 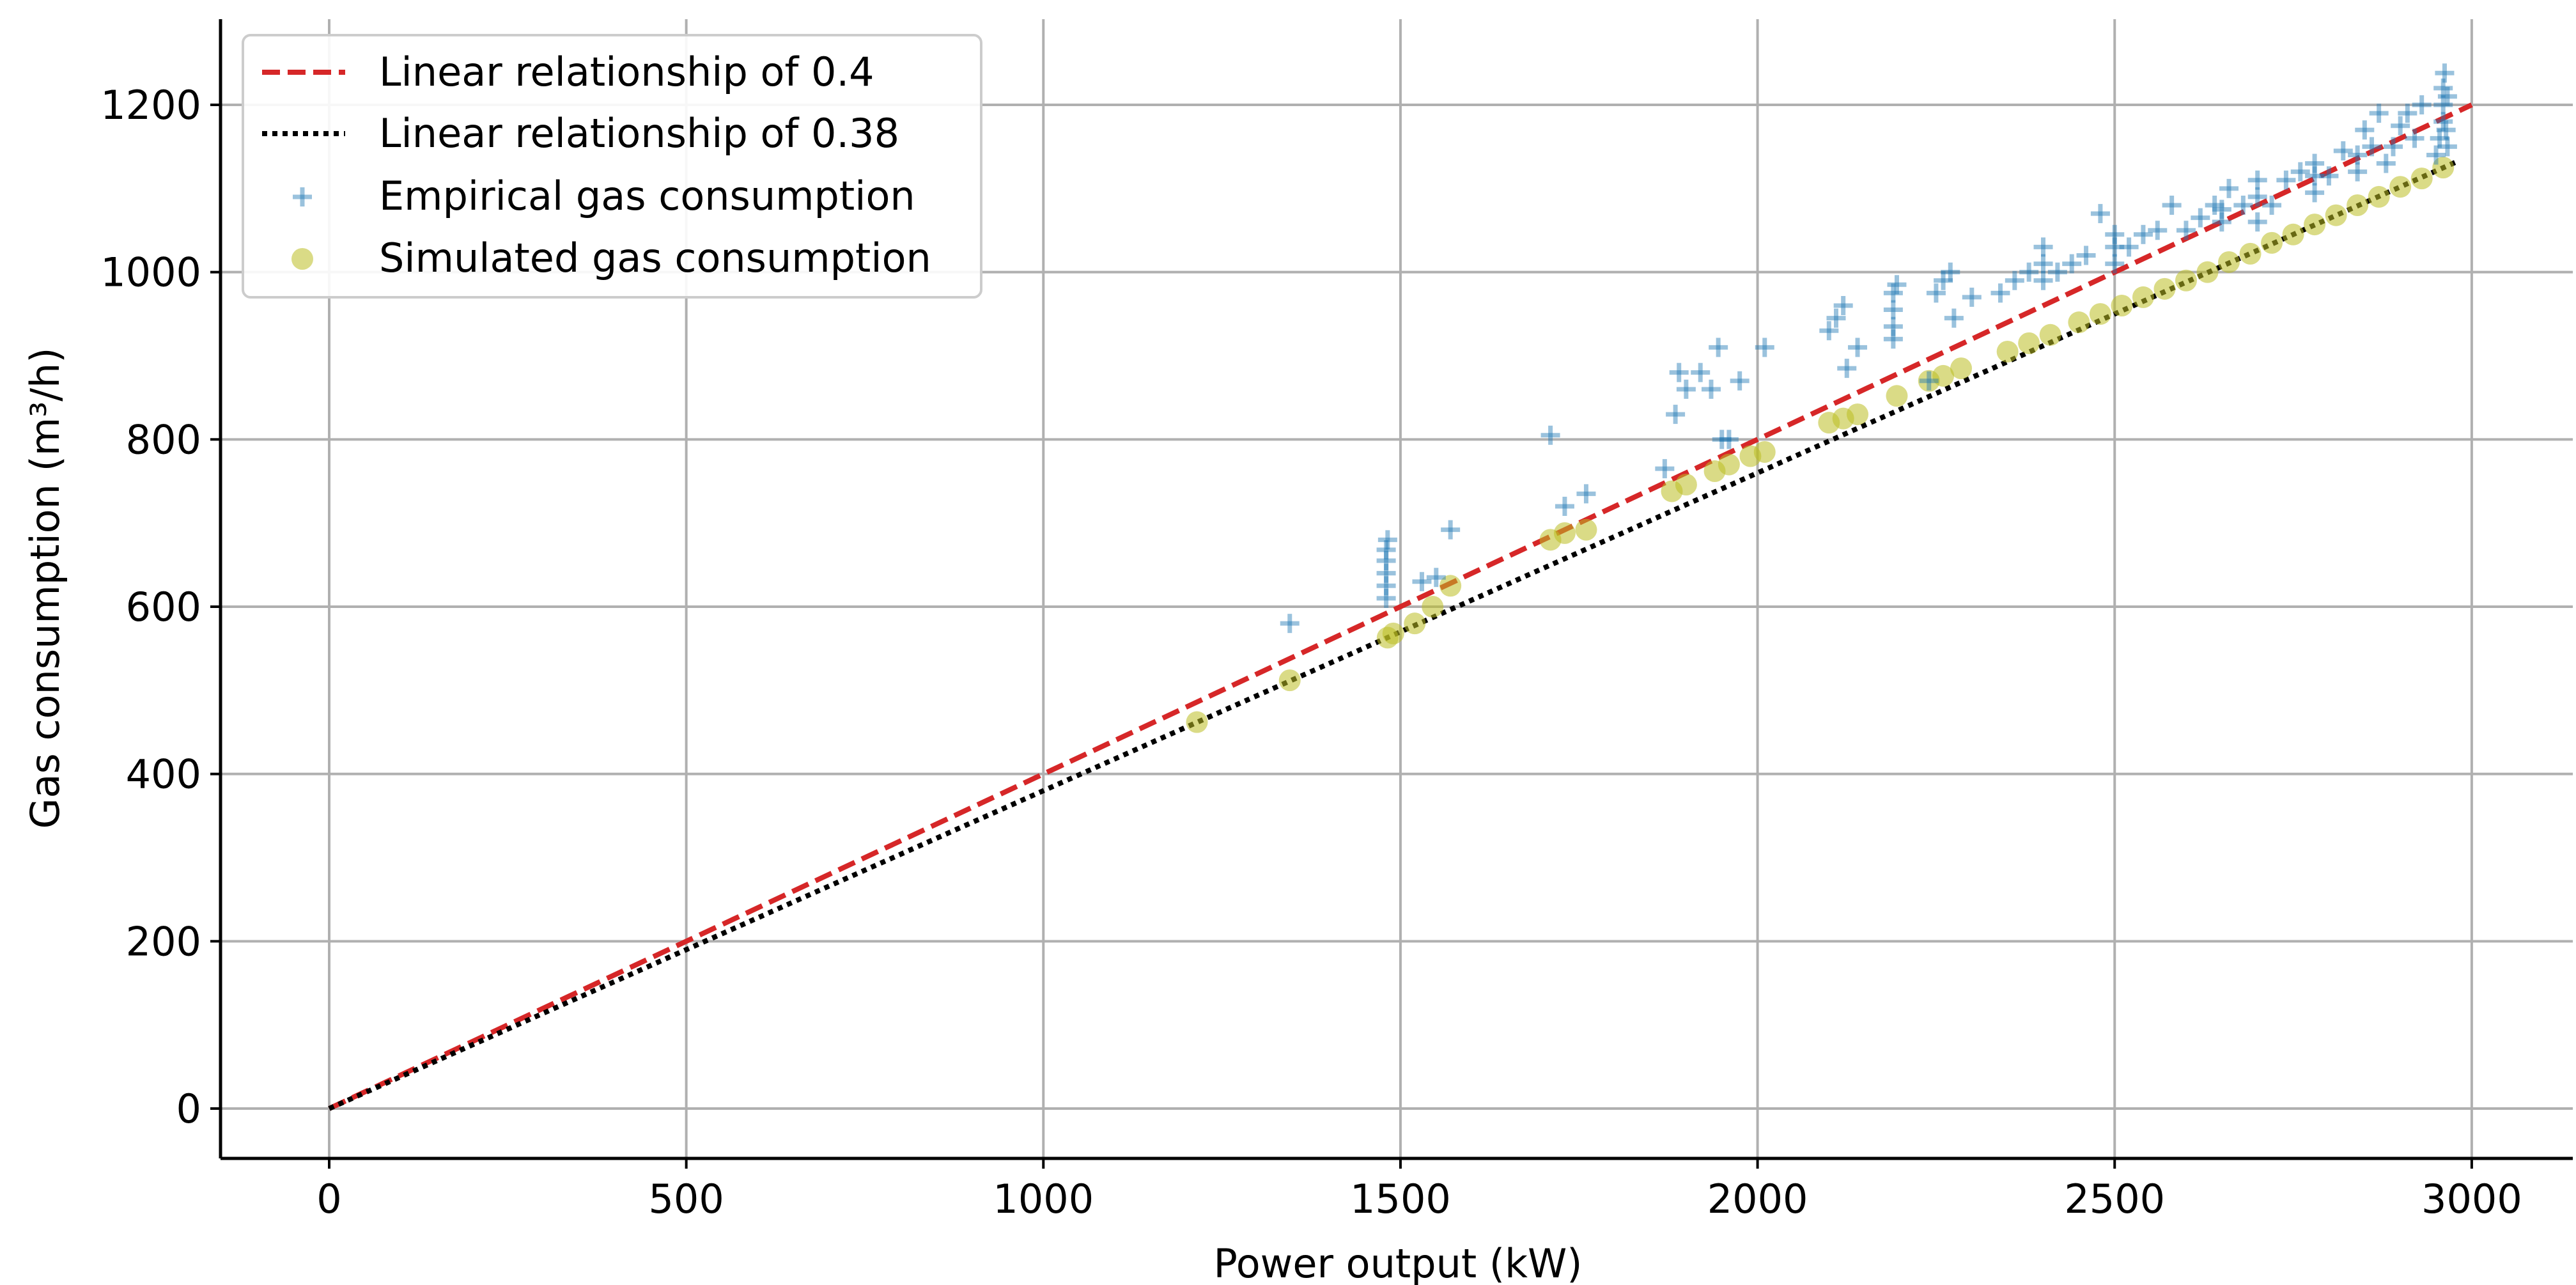 I want to click on y-axis-label: Gas consumption (m³/h), so click(x=45, y=588).